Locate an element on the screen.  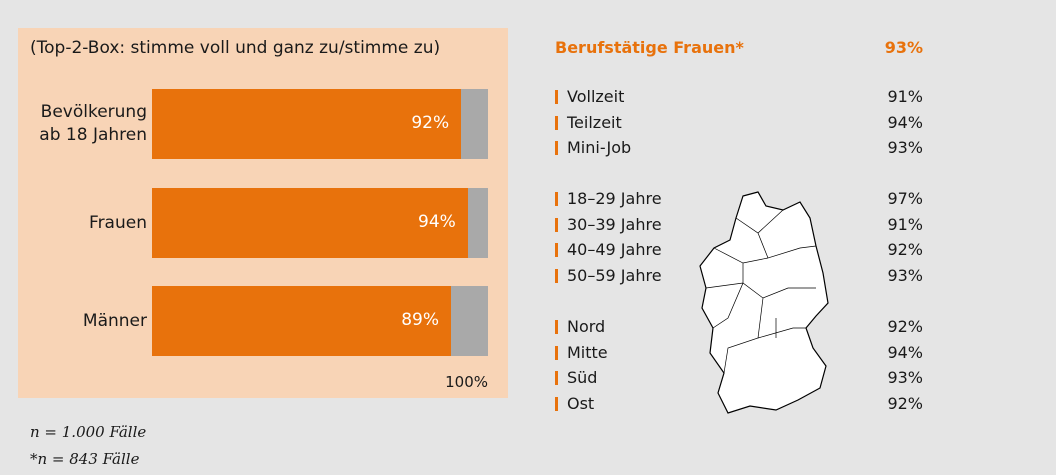
note: *n = 843 Fälle is located at coordinates (85, 459).